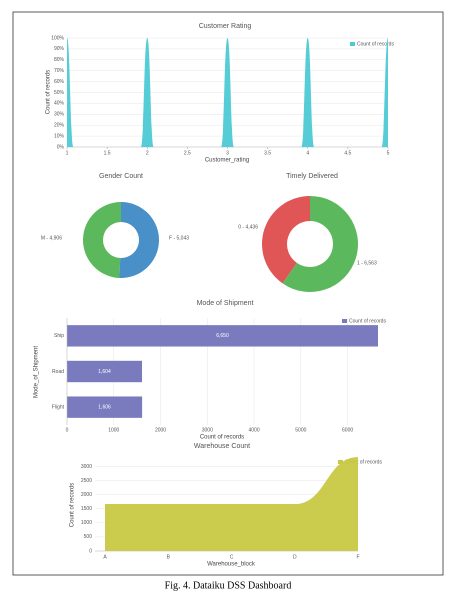 The height and width of the screenshot is (599, 456). What do you see at coordinates (88, 537) in the screenshot?
I see `y-tick-label: 500` at bounding box center [88, 537].